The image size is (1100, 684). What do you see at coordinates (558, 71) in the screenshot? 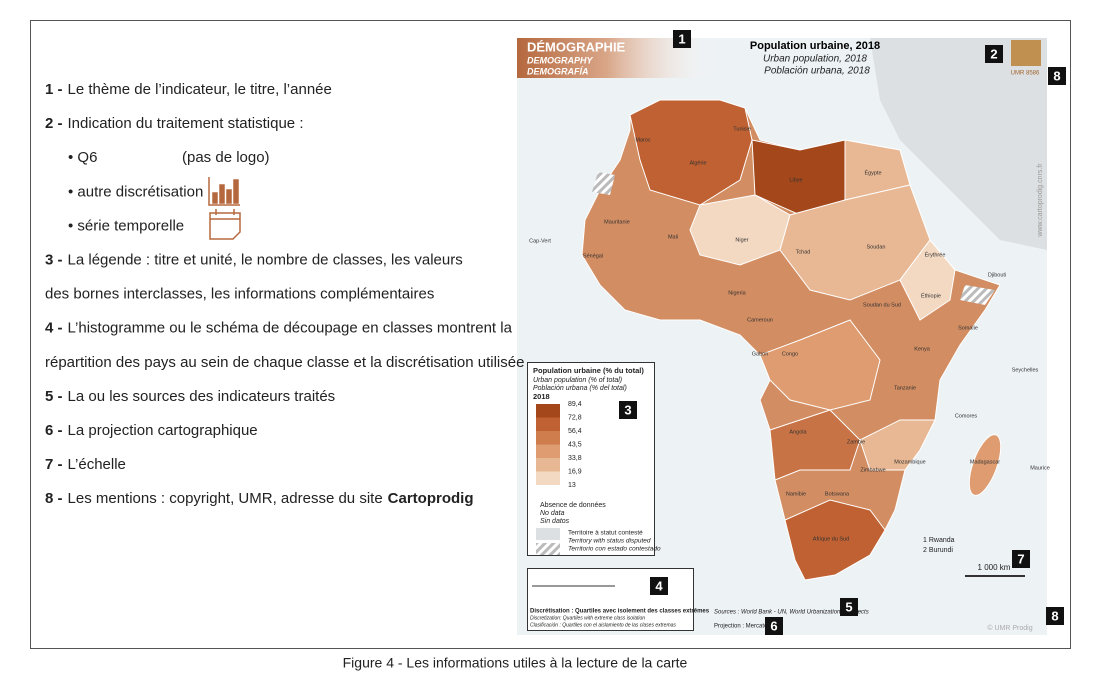
I see `header-es: DEMOGRAFÍA` at bounding box center [558, 71].